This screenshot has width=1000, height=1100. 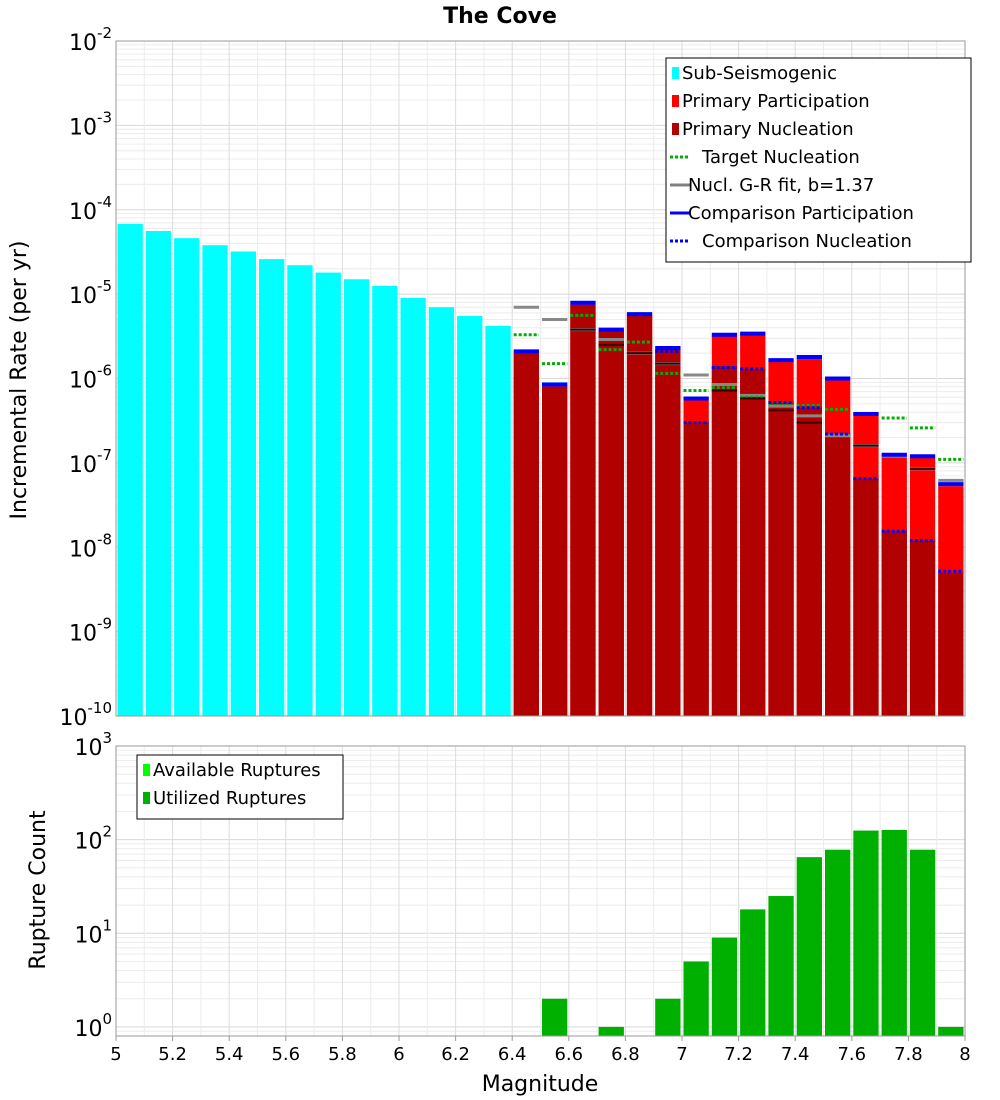 What do you see at coordinates (229, 1054) in the screenshot?
I see `x-tick-label: 5.4` at bounding box center [229, 1054].